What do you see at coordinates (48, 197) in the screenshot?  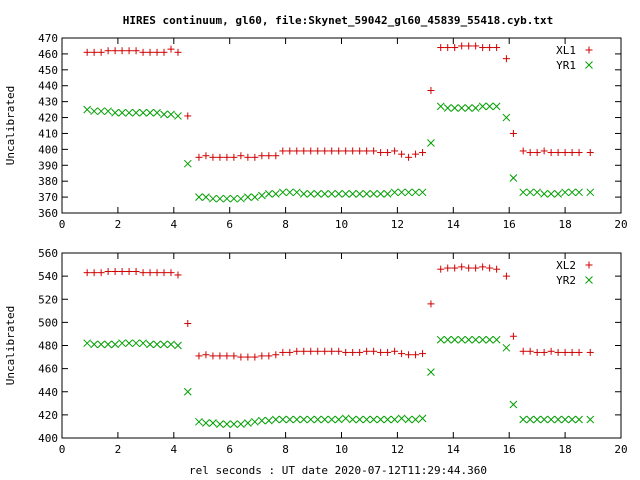 I see `y-tick-label: 370` at bounding box center [48, 197].